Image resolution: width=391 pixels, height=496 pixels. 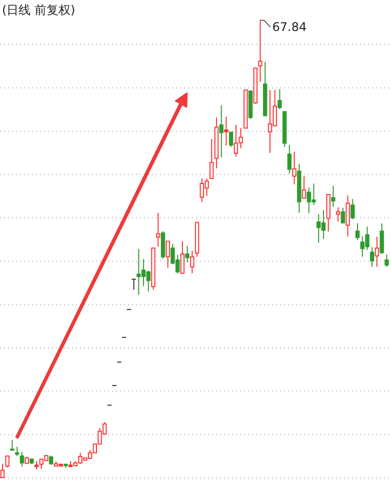 I want to click on chart-title: (日线 前复权), so click(x=39, y=10).